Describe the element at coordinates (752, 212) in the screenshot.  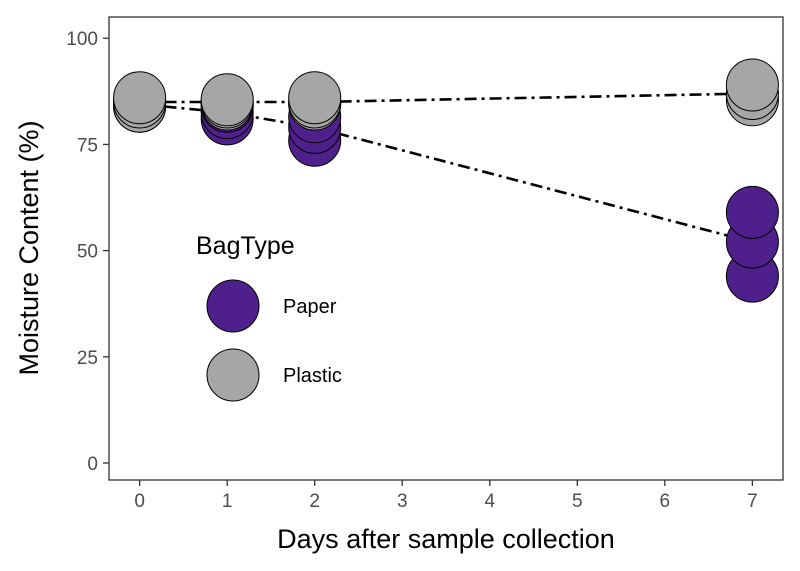
I see `point-paper` at that location.